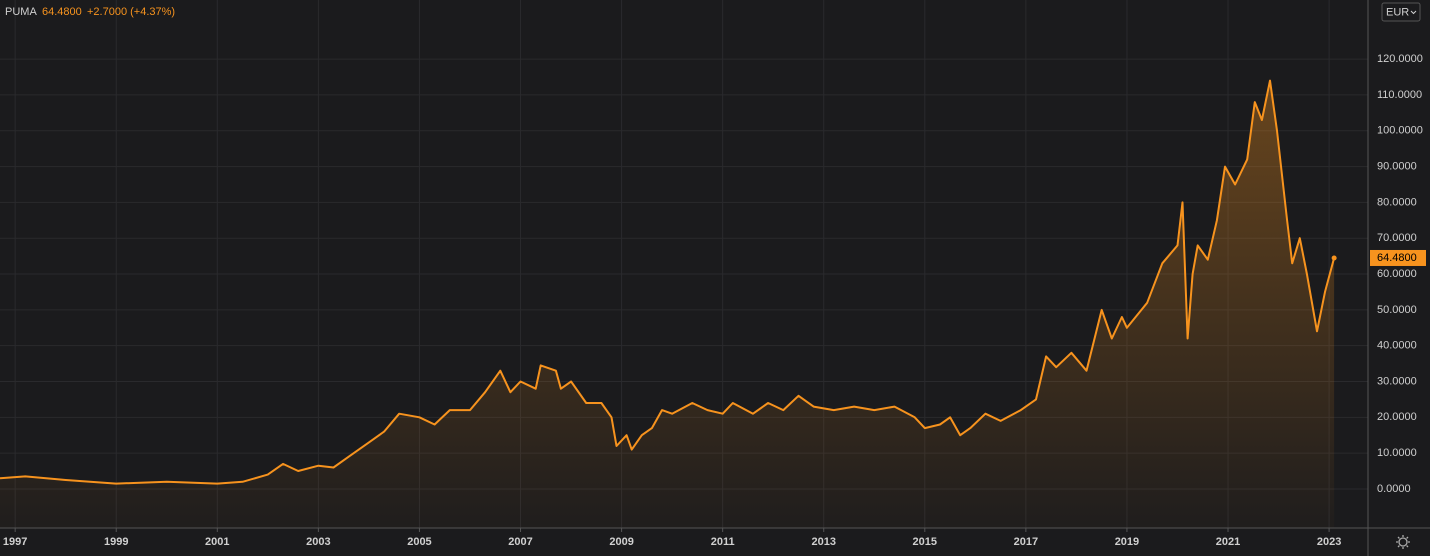 The width and height of the screenshot is (1430, 556). Describe the element at coordinates (1397, 166) in the screenshot. I see `y-tick-label: 90.0000` at that location.